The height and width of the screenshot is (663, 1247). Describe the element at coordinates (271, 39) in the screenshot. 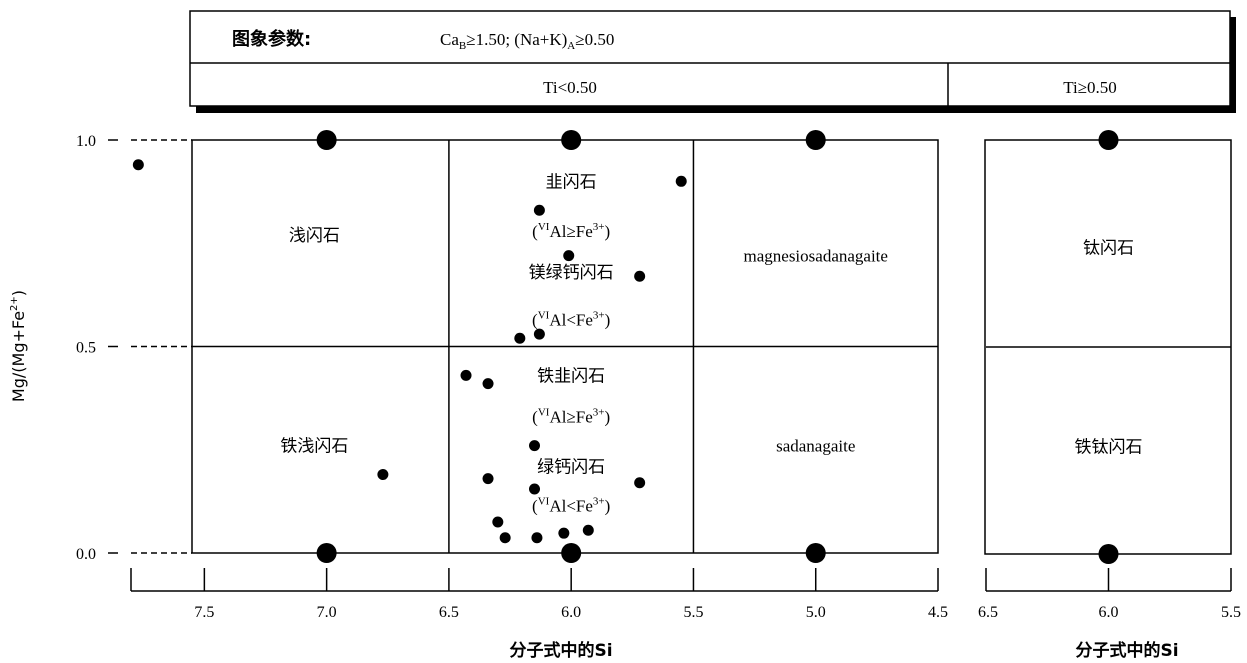

I see `header-label: 图象参数:` at that location.